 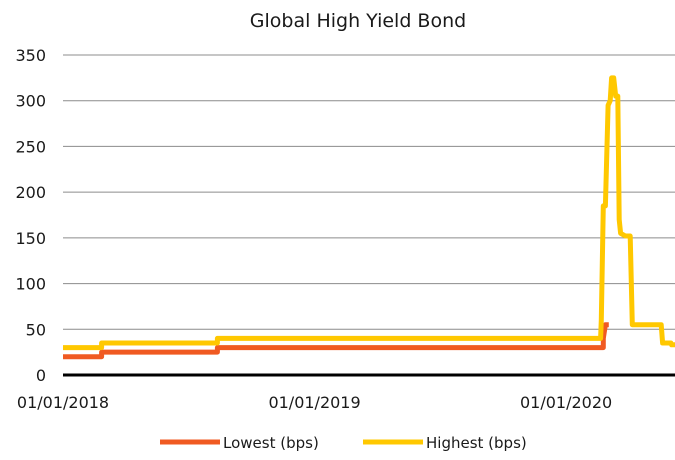 What do you see at coordinates (30, 215) in the screenshot?
I see `y-axis-ticks: 0 50 100 150 200 250 300 350` at bounding box center [30, 215].